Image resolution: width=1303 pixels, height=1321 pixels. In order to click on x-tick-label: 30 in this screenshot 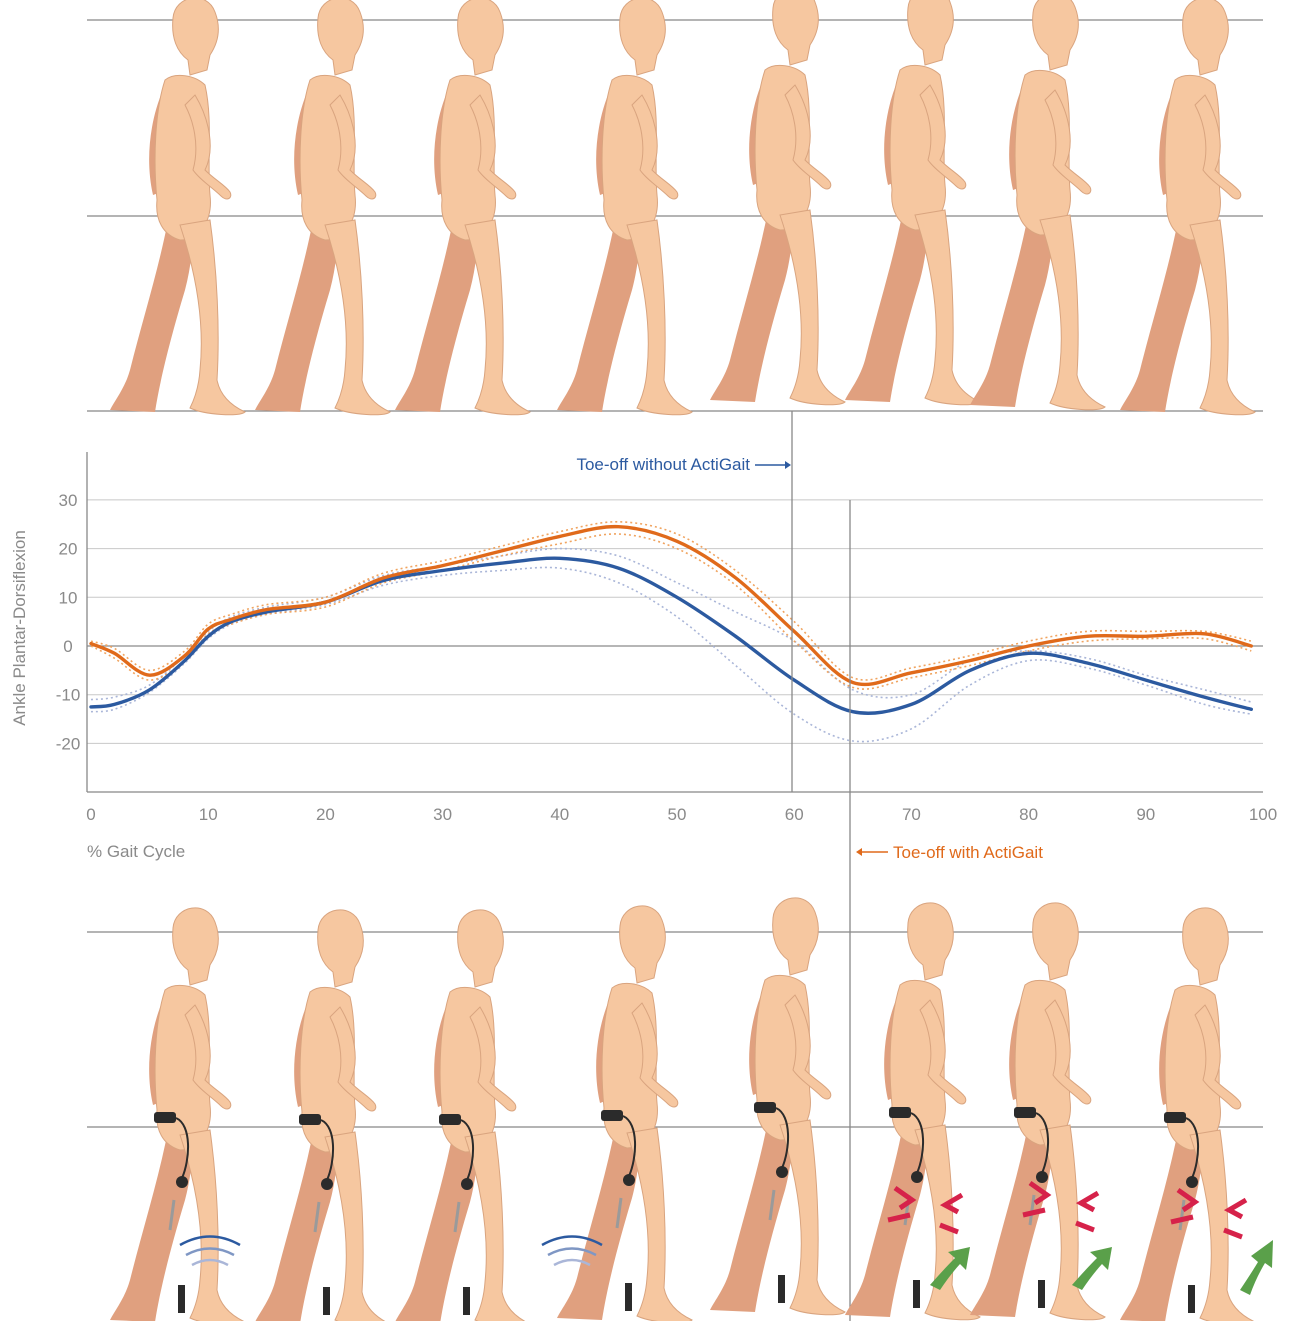, I will do `click(442, 814)`.